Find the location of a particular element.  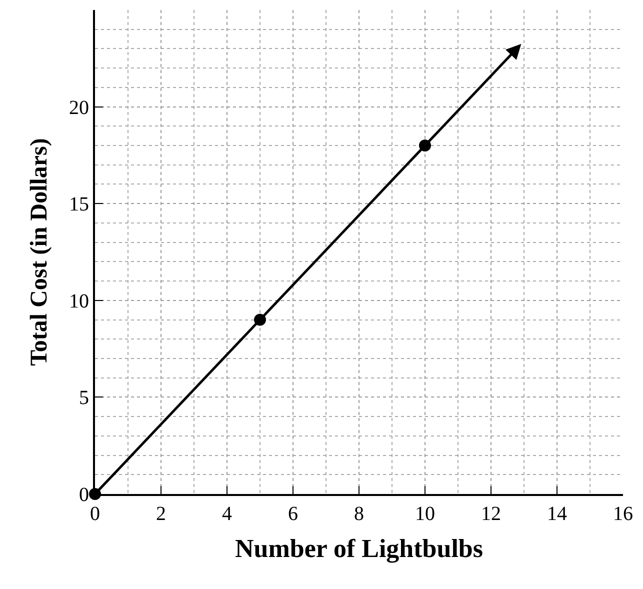

x-tick-label: 16 is located at coordinates (623, 514).